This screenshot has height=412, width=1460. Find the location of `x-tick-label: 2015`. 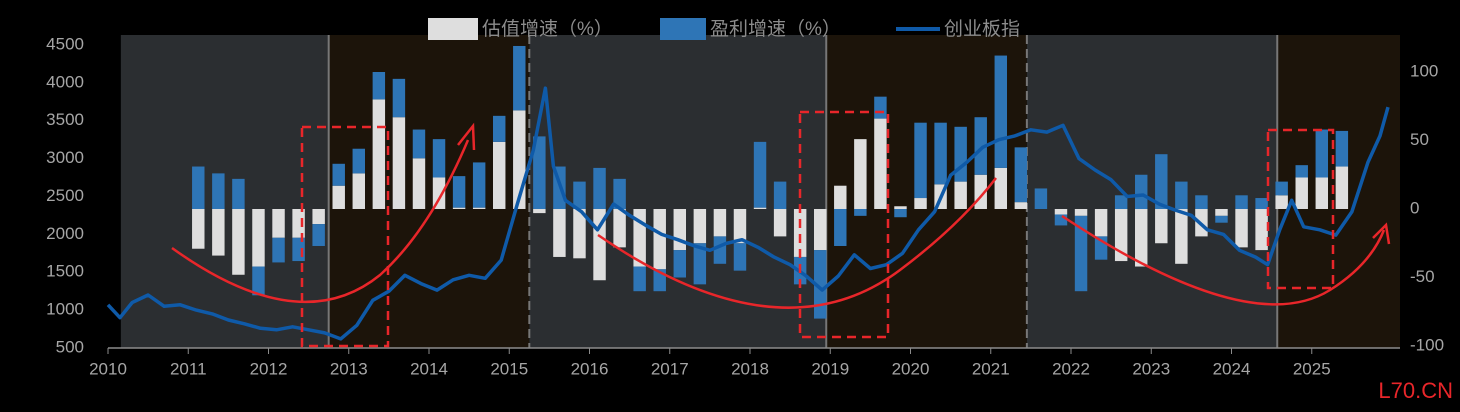

x-tick-label: 2015 is located at coordinates (509, 368).